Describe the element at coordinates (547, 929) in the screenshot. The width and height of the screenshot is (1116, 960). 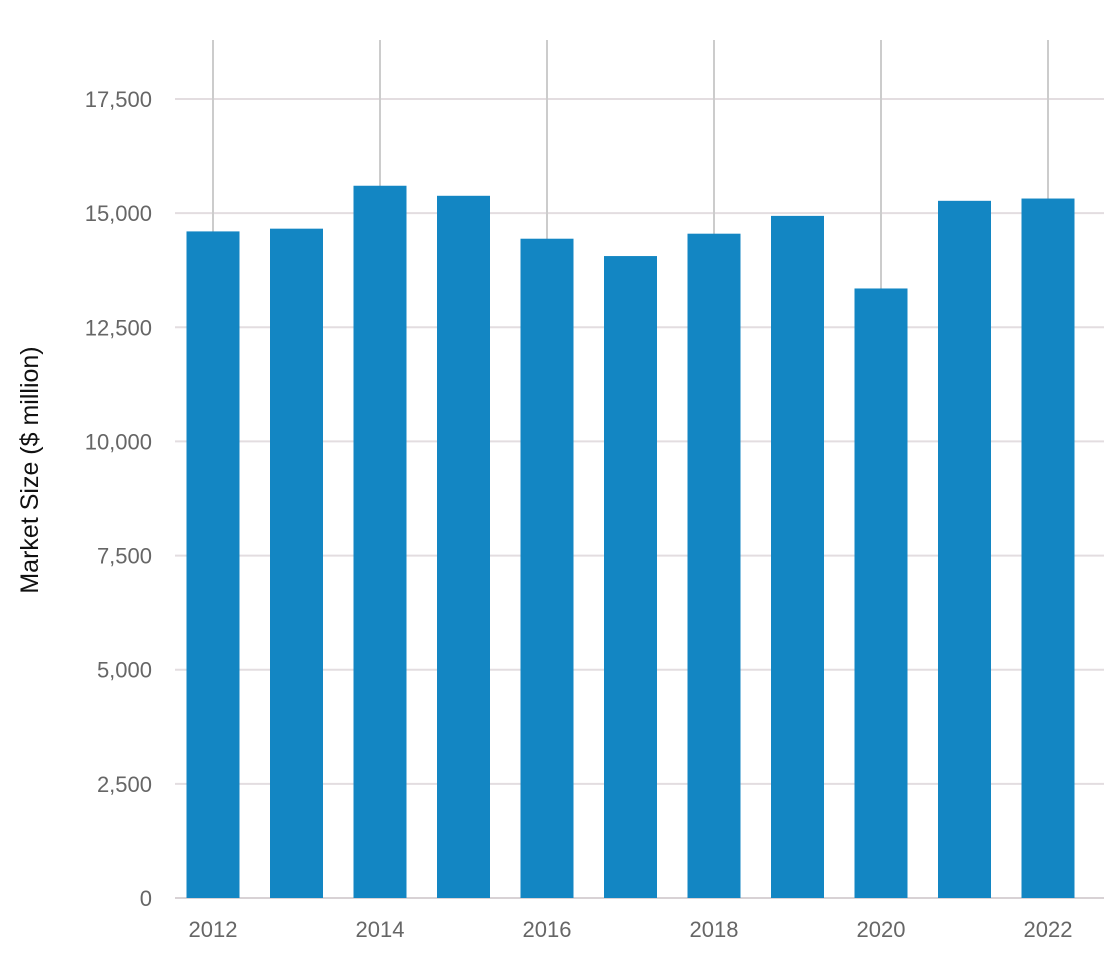
I see `x-tick-label: 2016` at that location.